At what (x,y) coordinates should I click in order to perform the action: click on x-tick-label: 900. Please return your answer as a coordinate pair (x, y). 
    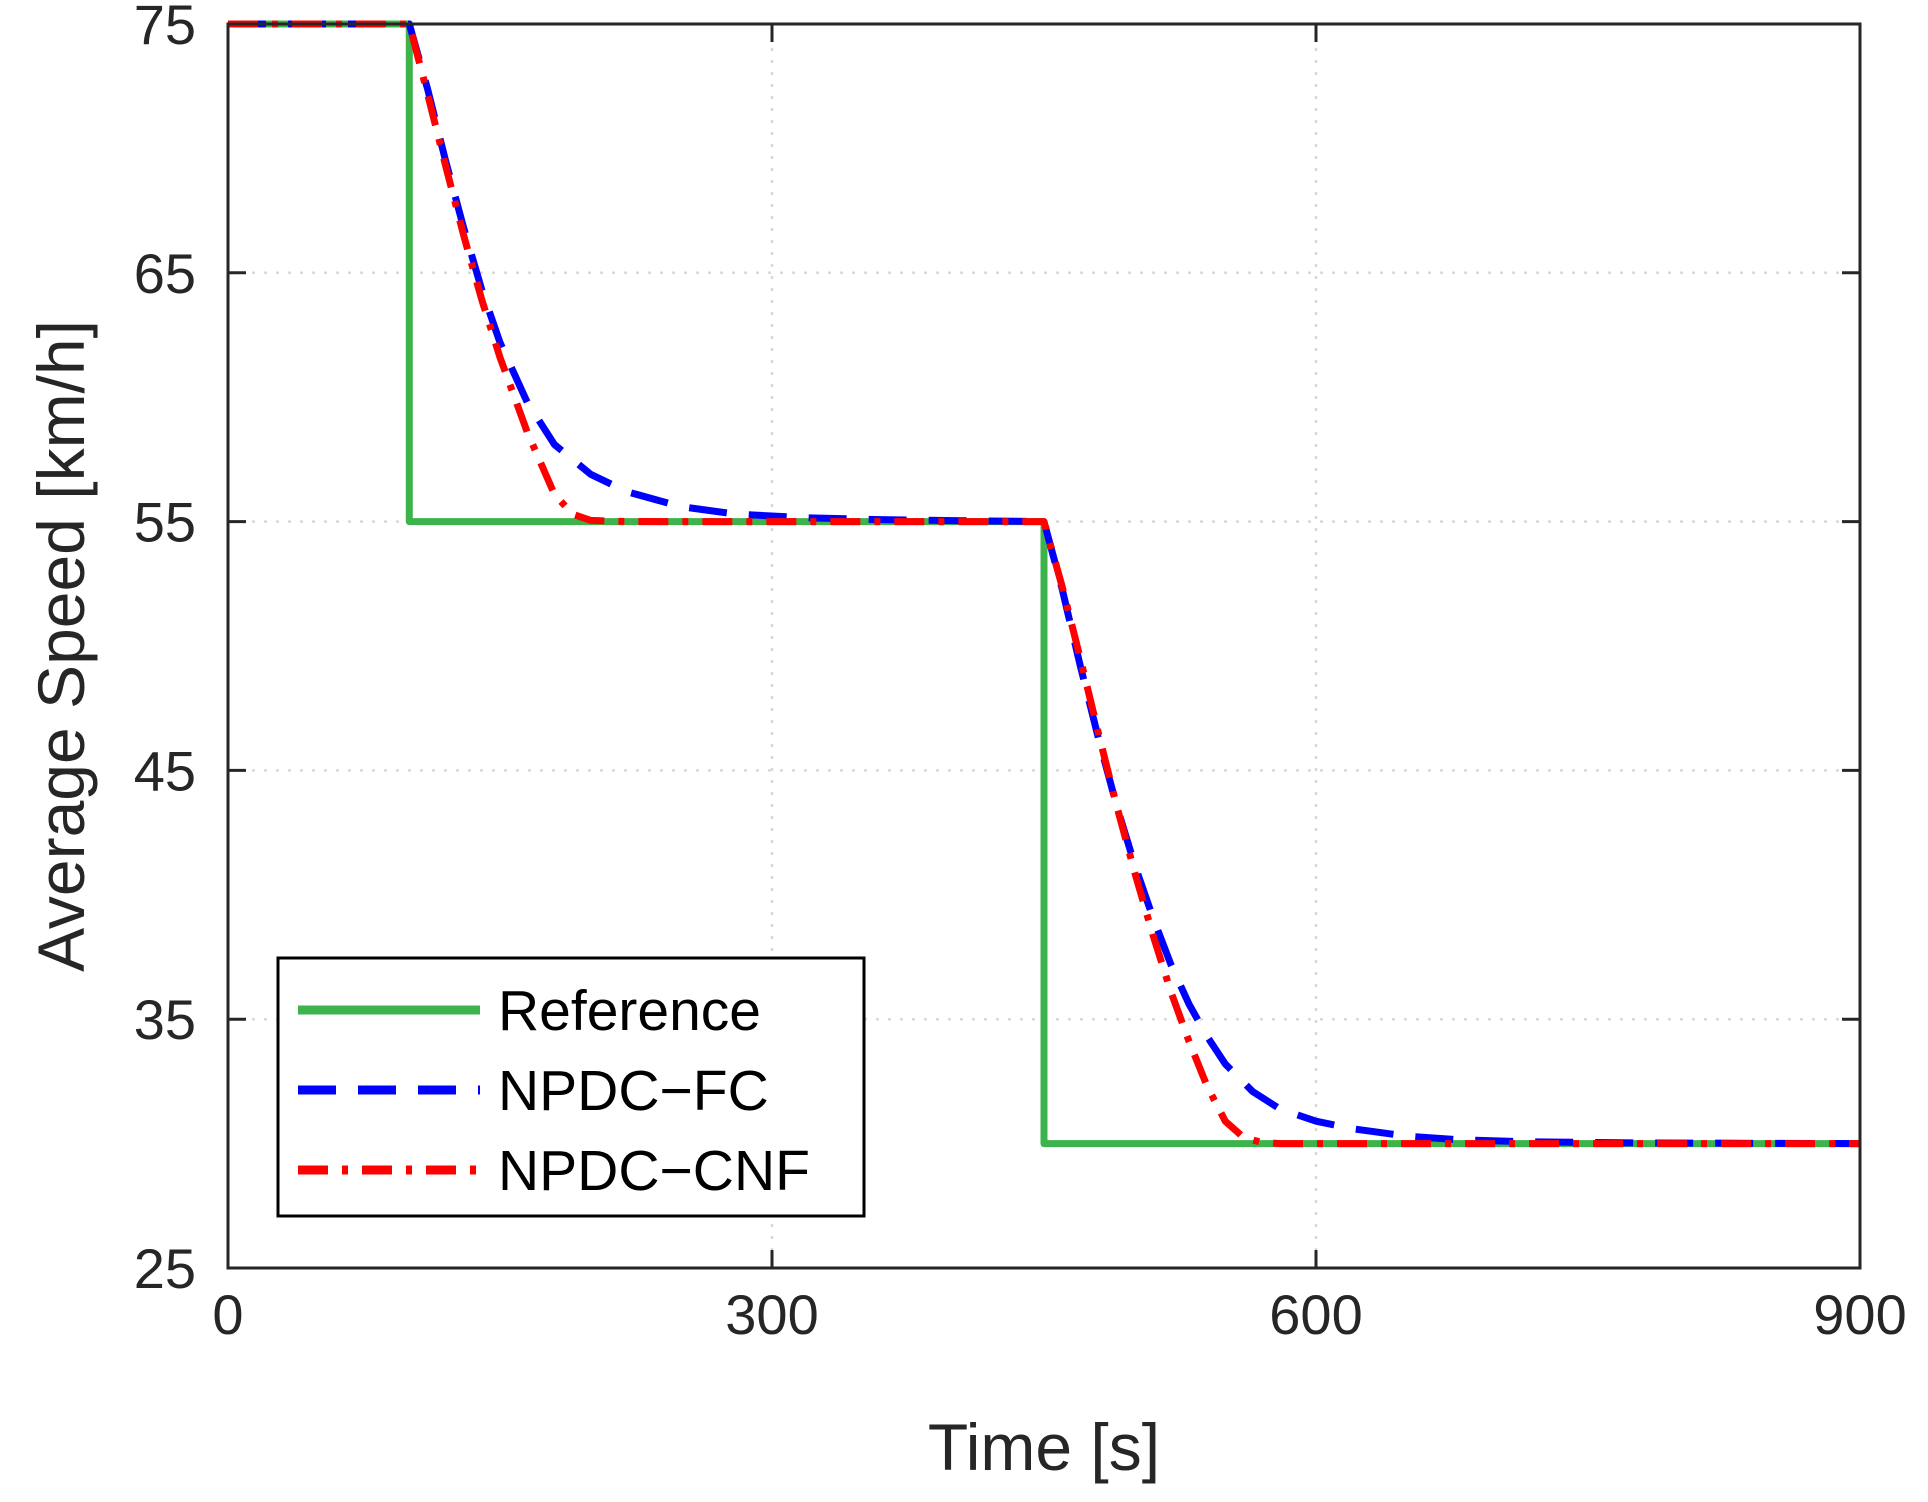
    Looking at the image, I should click on (1859, 1314).